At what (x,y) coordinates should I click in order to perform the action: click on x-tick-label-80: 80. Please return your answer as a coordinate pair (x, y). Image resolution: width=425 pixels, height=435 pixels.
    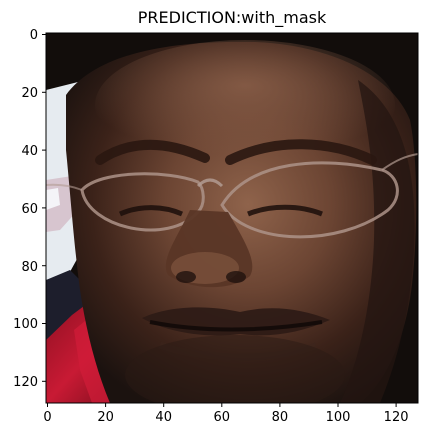
    Looking at the image, I should click on (280, 417).